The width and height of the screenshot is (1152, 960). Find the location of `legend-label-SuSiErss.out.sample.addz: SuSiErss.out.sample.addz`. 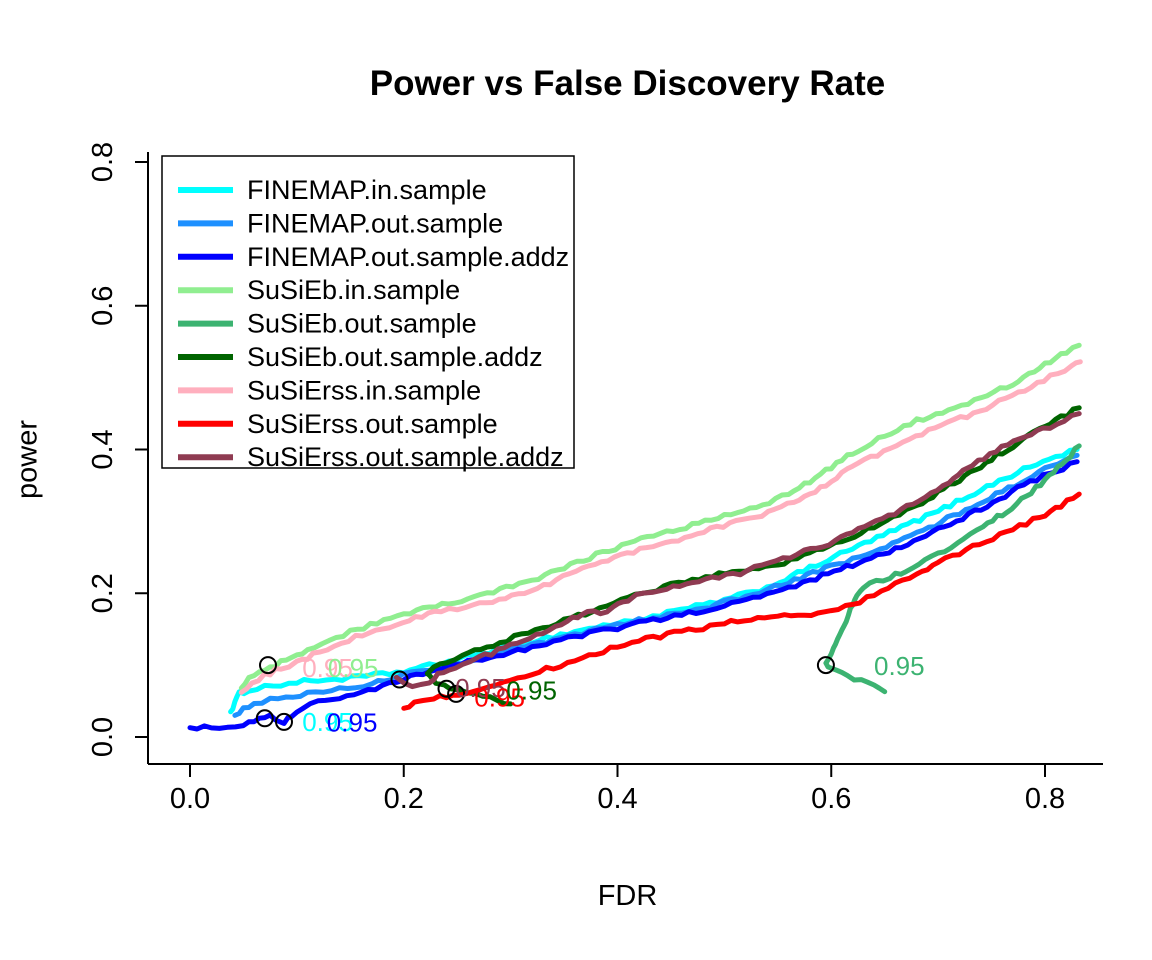

legend-label-SuSiErss.out.sample.addz: SuSiErss.out.sample.addz is located at coordinates (405, 457).